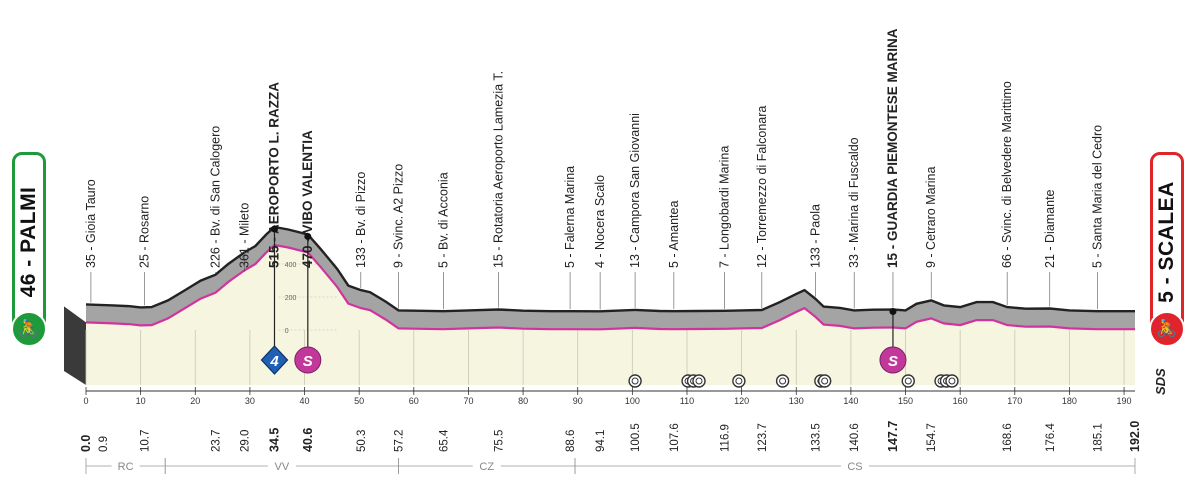  I want to click on x-tick-label: 190, so click(1124, 401).